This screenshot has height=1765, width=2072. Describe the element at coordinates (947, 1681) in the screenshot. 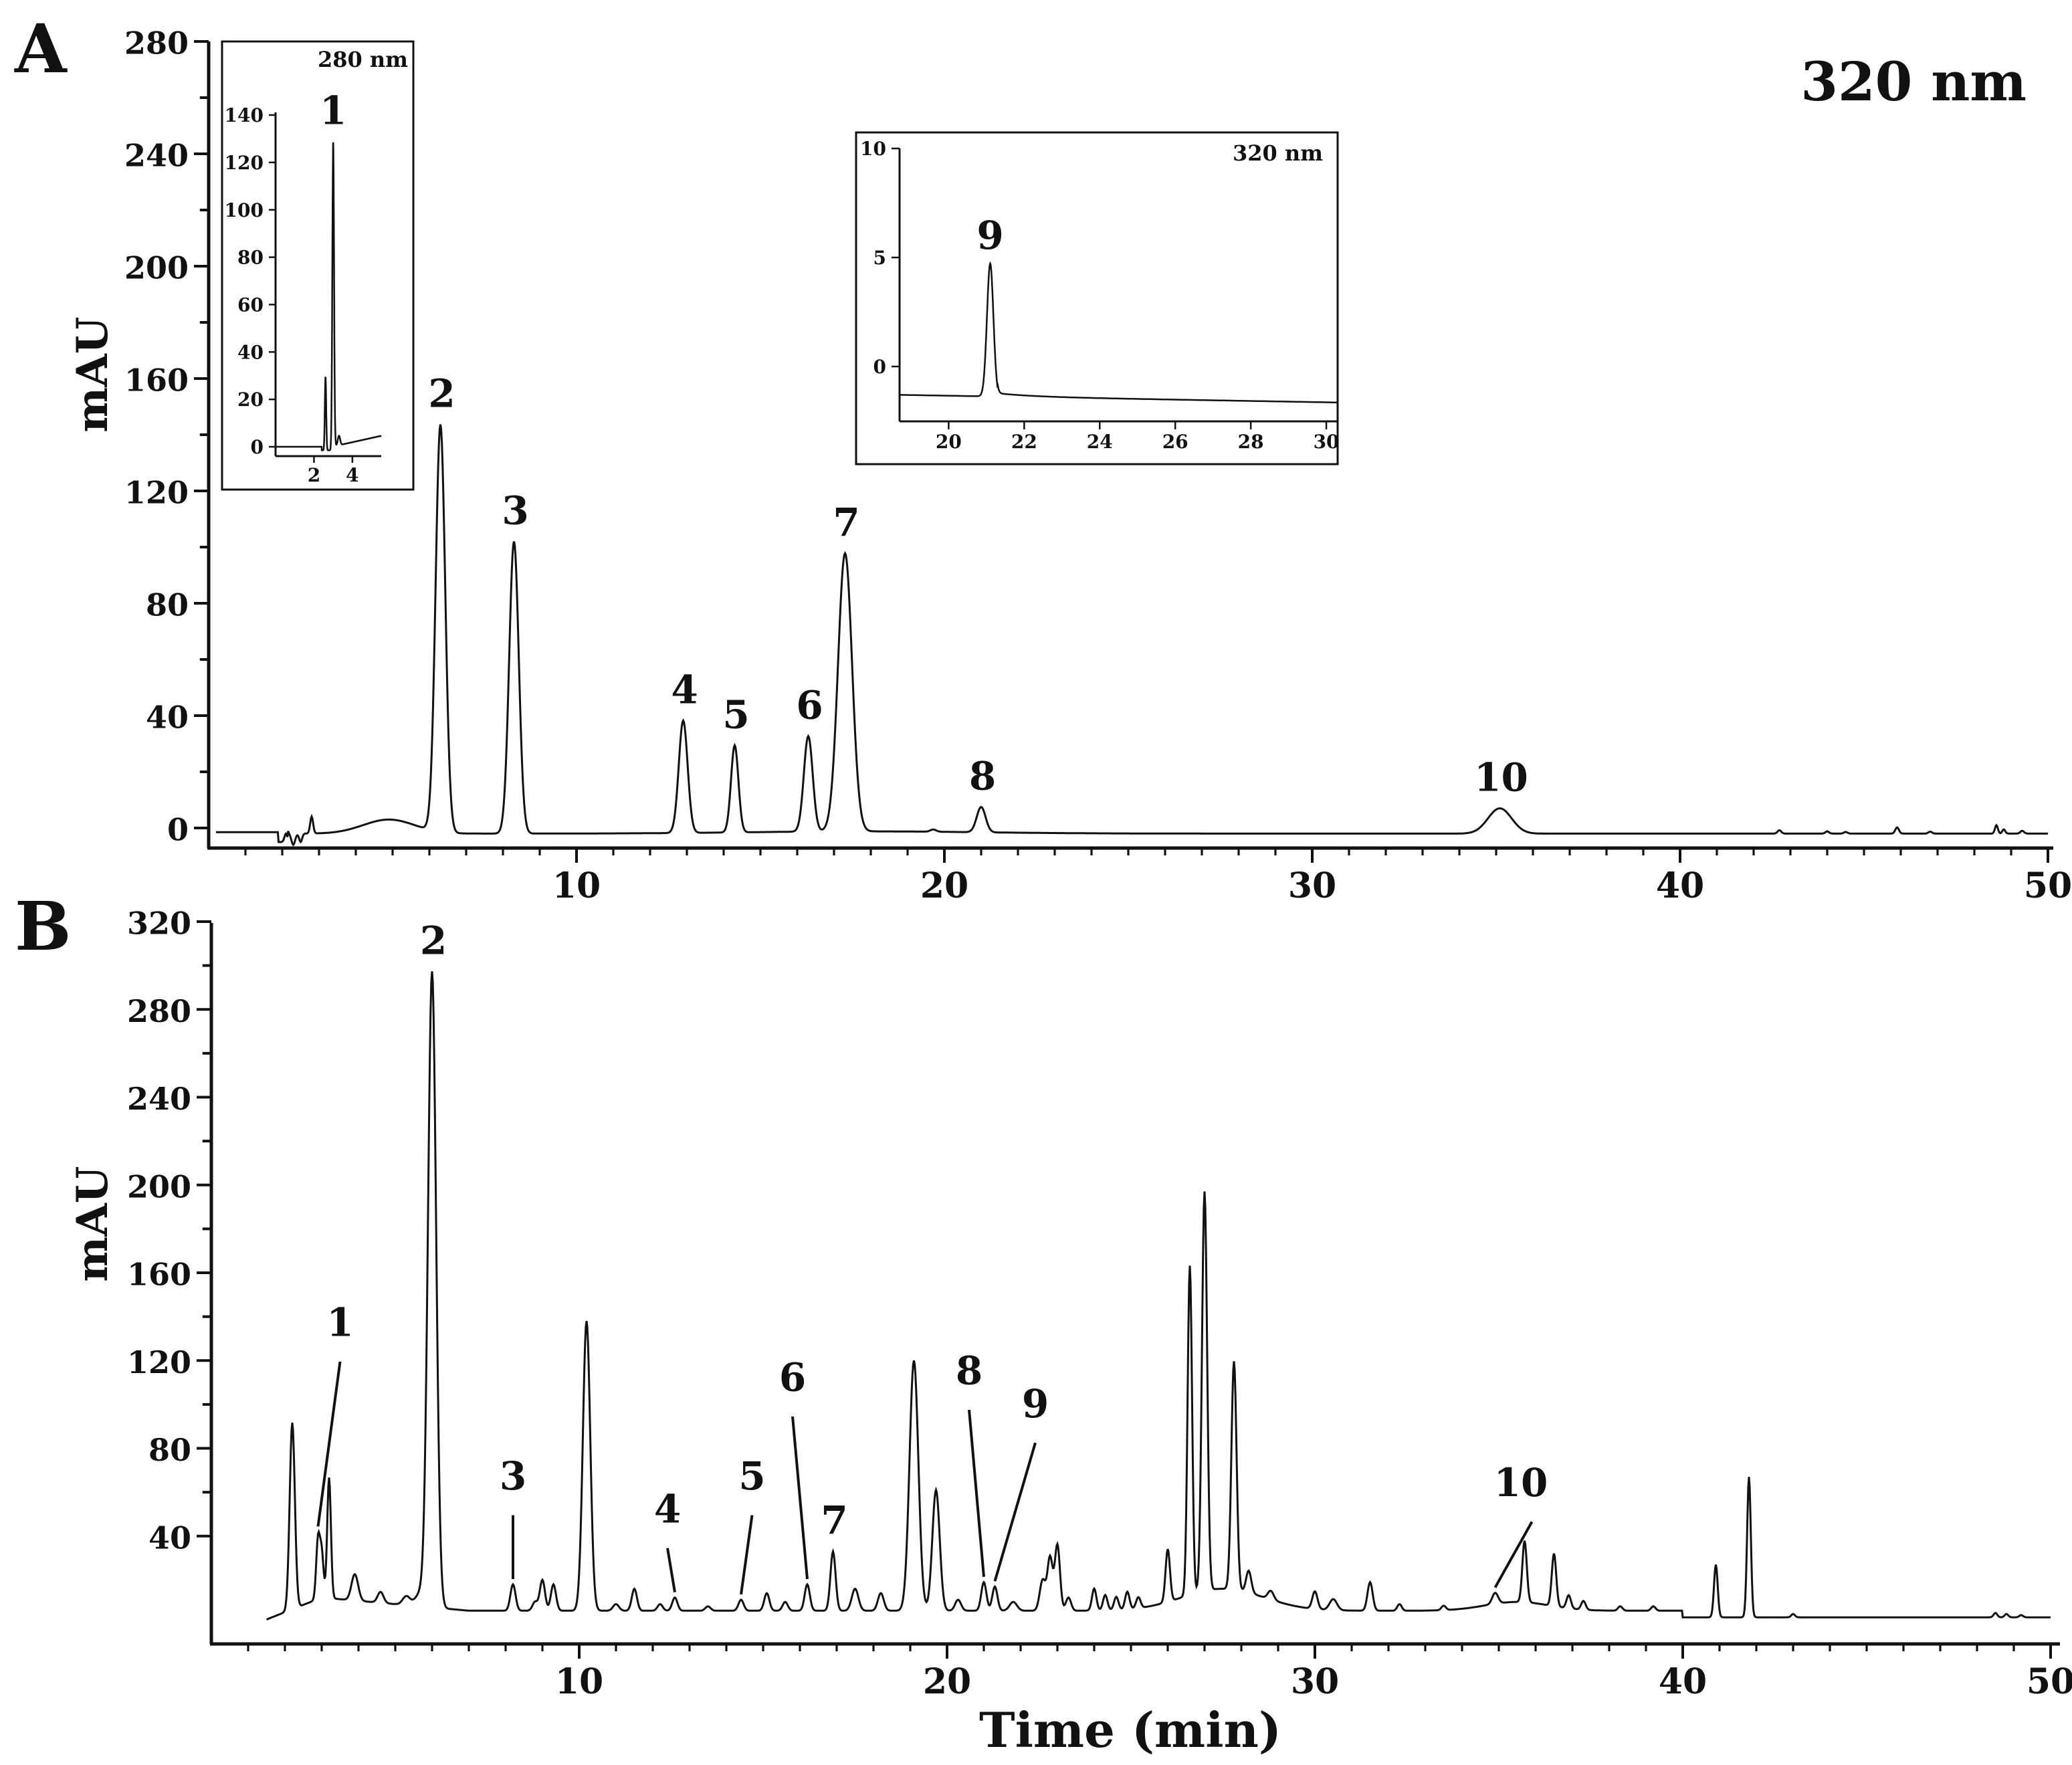

I see `panel-b-x-tick-label: 20` at that location.